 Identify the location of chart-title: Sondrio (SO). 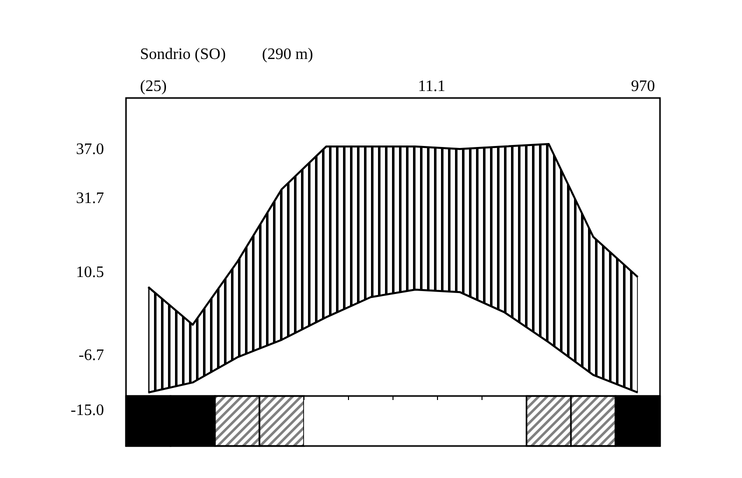
(183, 54).